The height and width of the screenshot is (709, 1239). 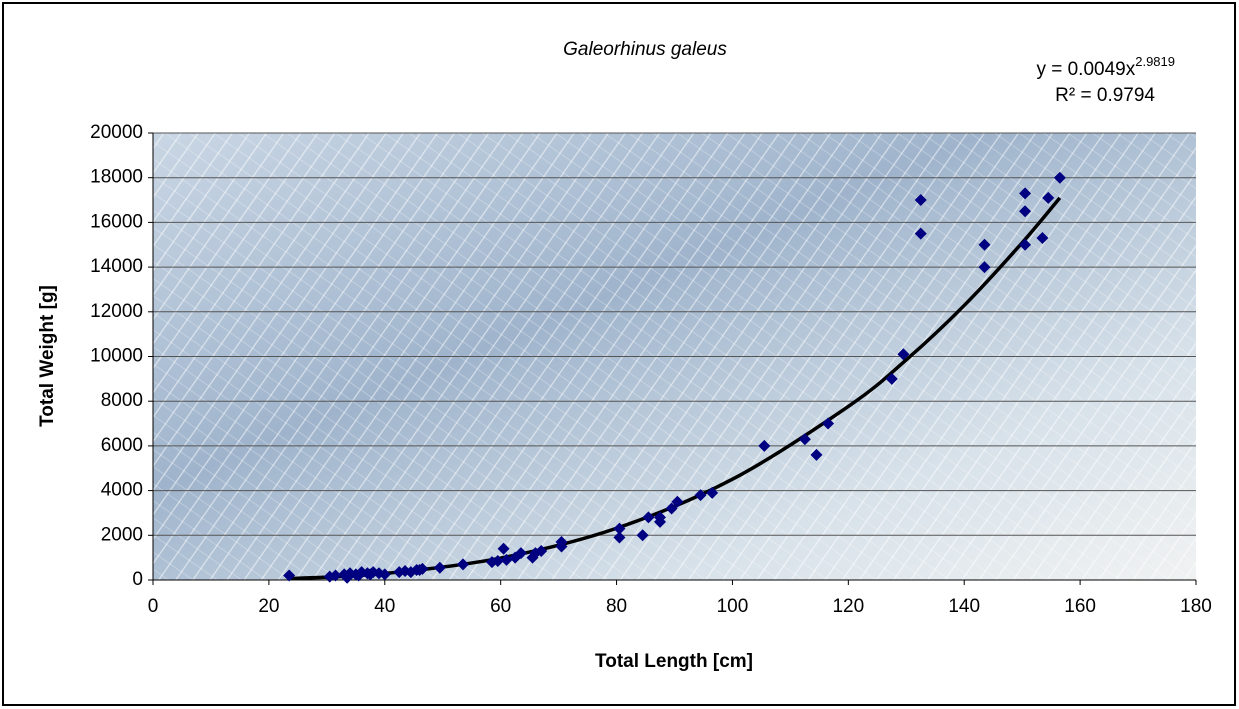 I want to click on equation-base: y = 0.0049x, so click(x=1085, y=69).